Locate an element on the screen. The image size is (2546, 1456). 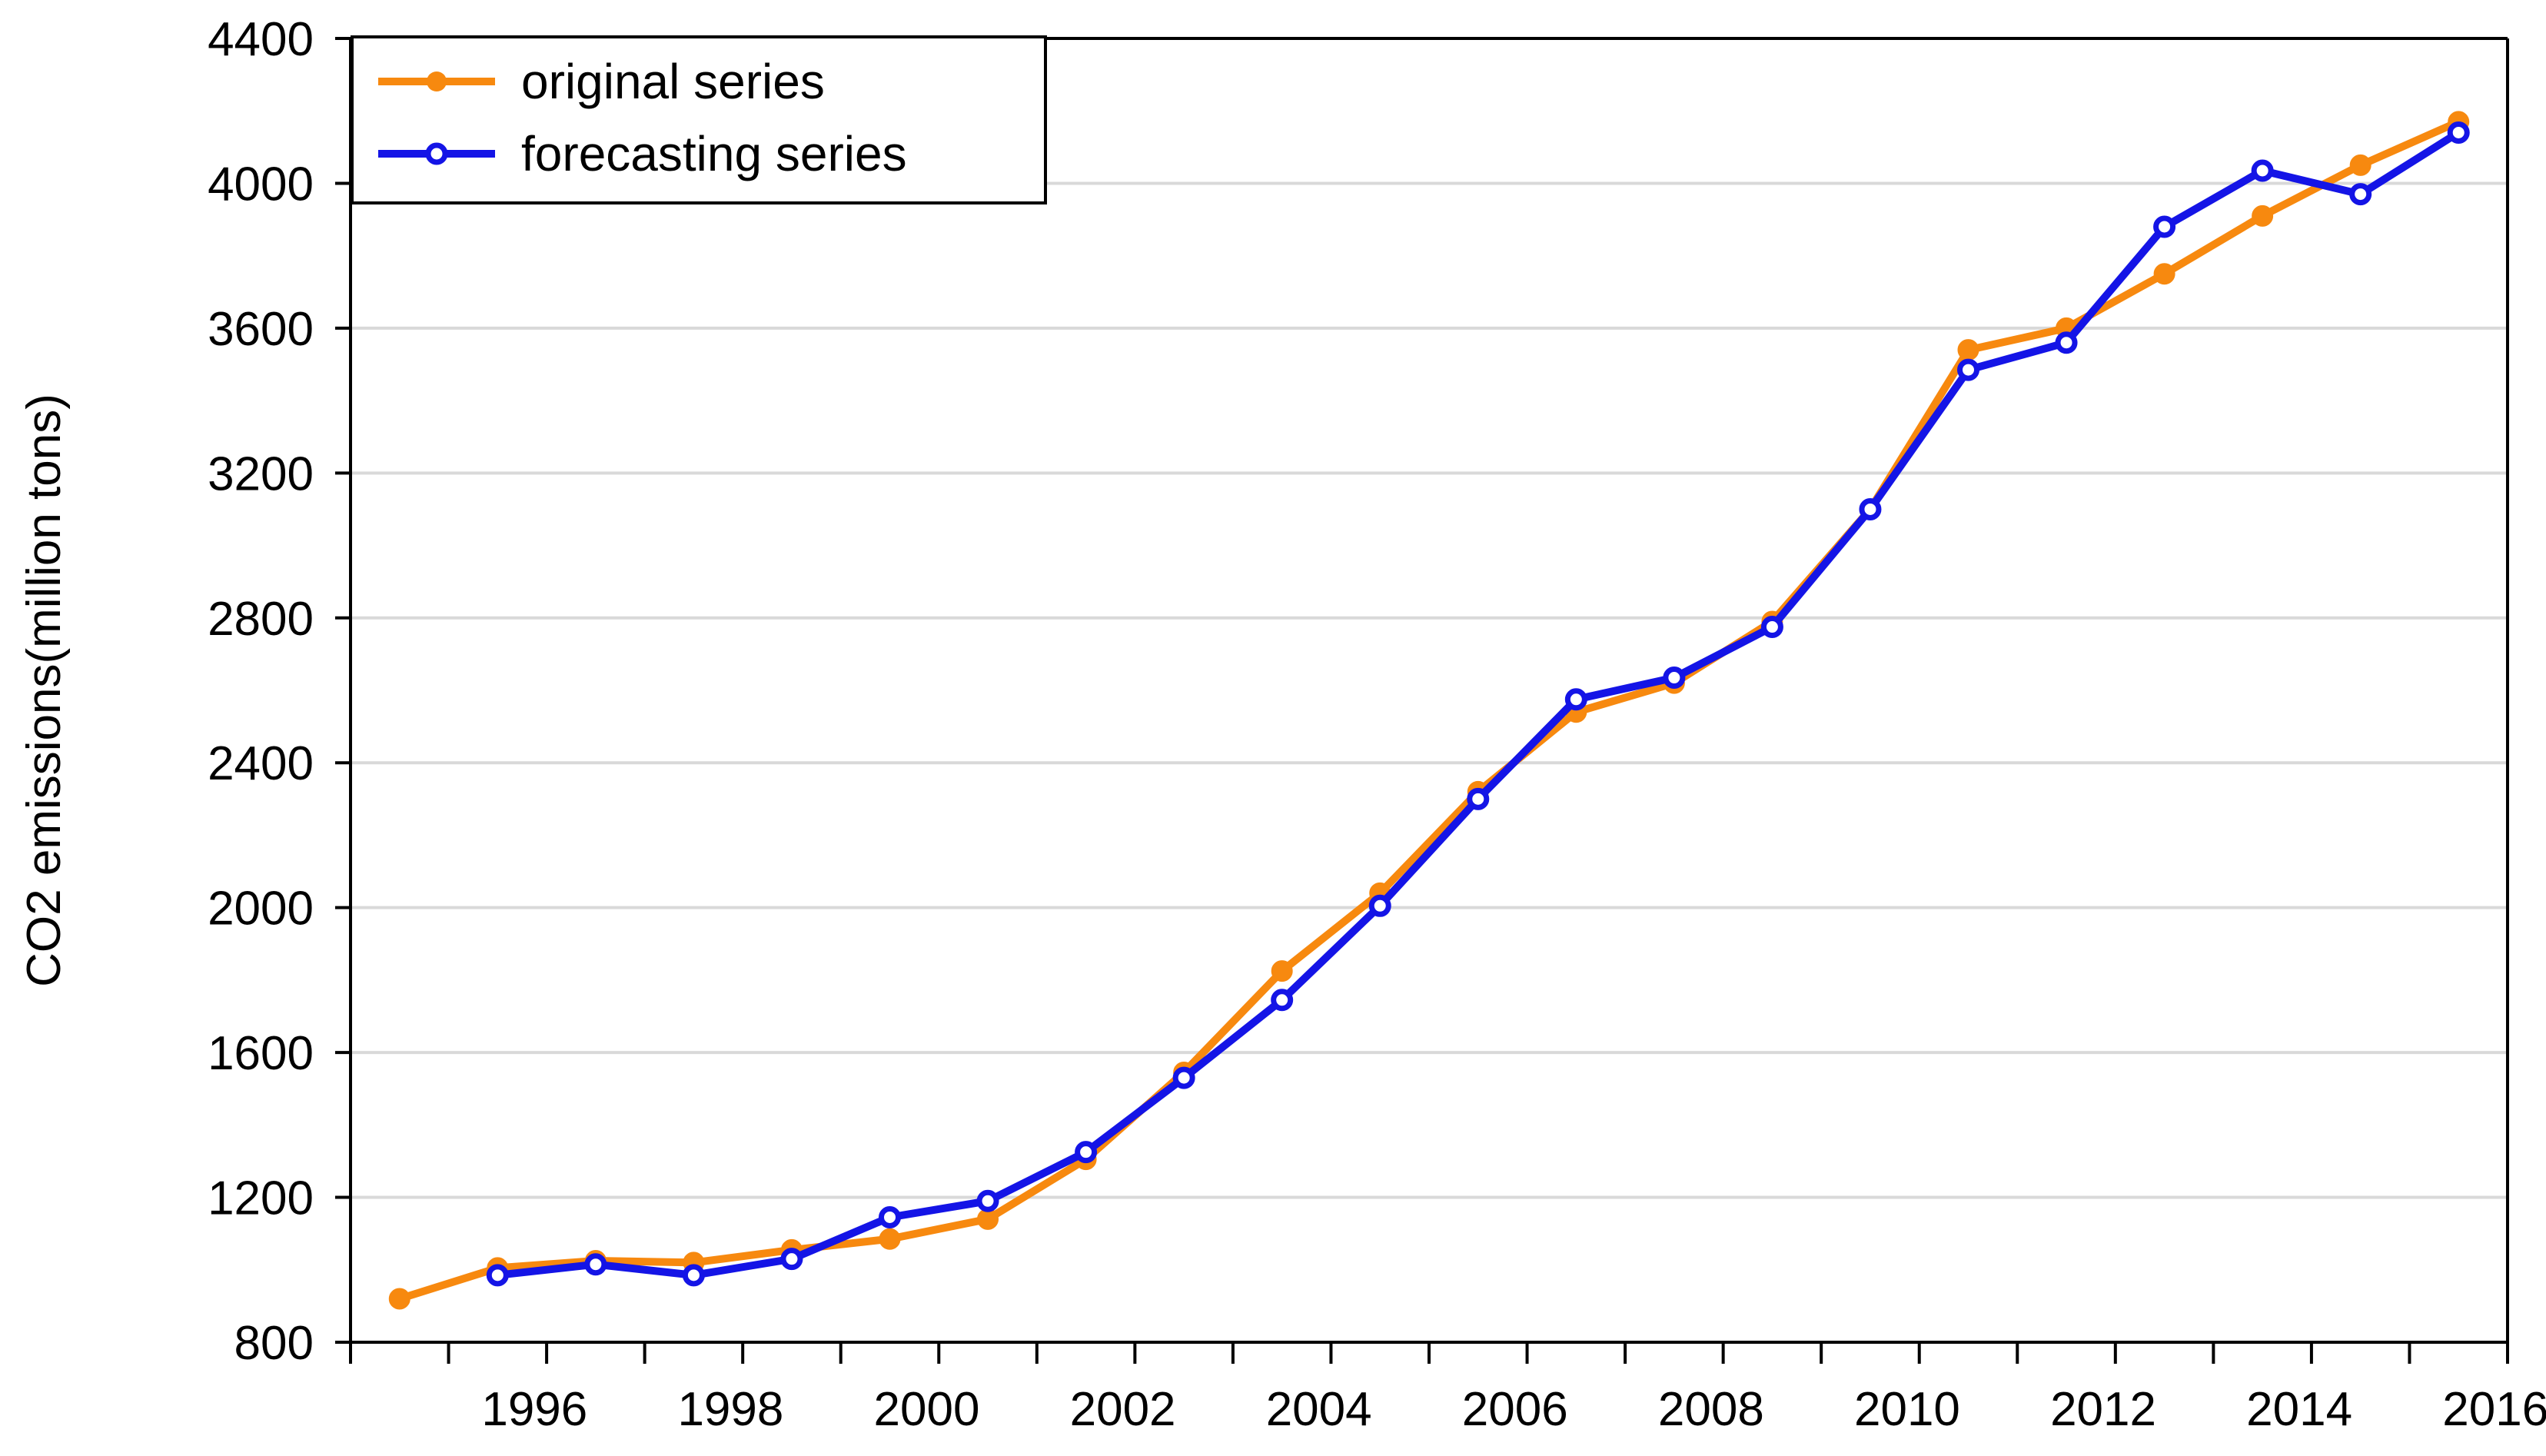
y-tick-label: 3600 is located at coordinates (261, 329).